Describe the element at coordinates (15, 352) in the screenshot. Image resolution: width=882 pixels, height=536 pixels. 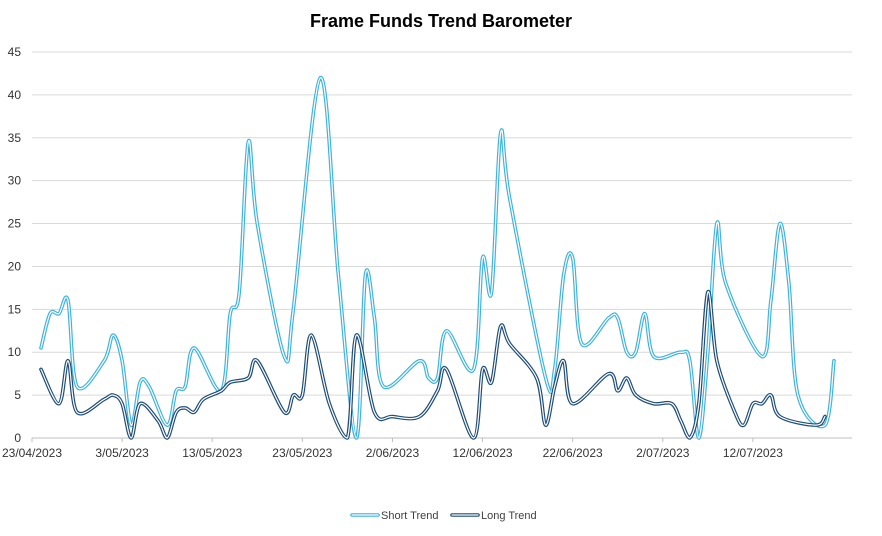
I see `y-tick-label: 10` at that location.